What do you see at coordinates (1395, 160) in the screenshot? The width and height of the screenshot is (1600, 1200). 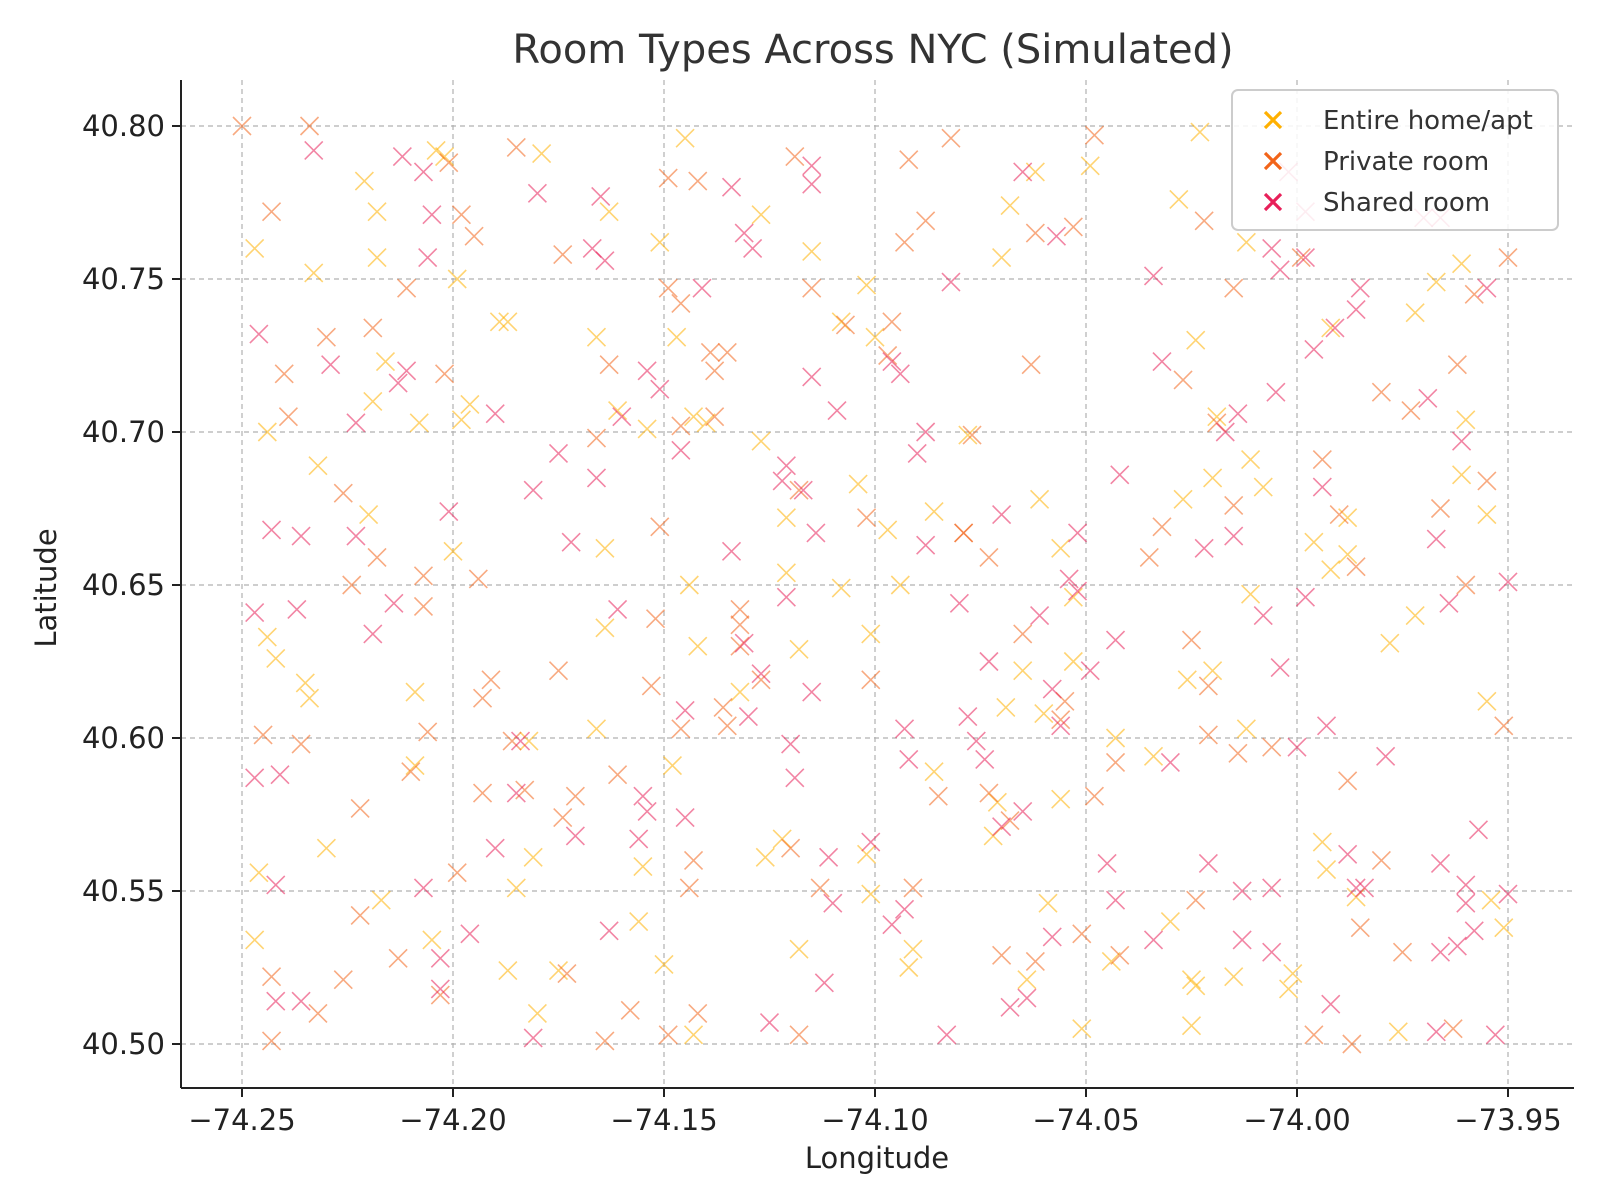 I see `legend: Entire home/apt Private room Shared room` at bounding box center [1395, 160].